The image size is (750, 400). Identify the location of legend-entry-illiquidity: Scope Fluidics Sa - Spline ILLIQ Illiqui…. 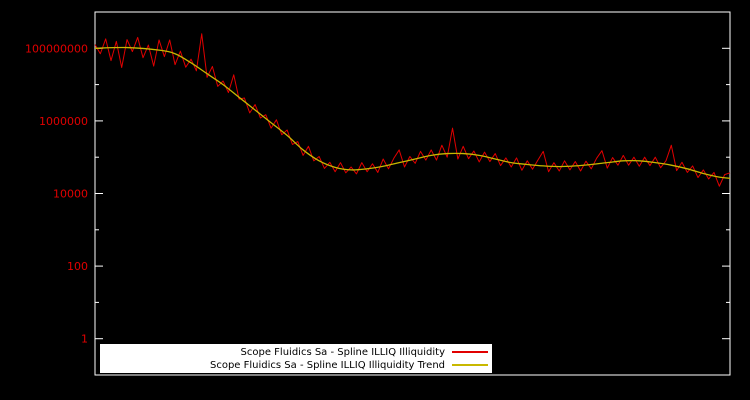
(296, 352).